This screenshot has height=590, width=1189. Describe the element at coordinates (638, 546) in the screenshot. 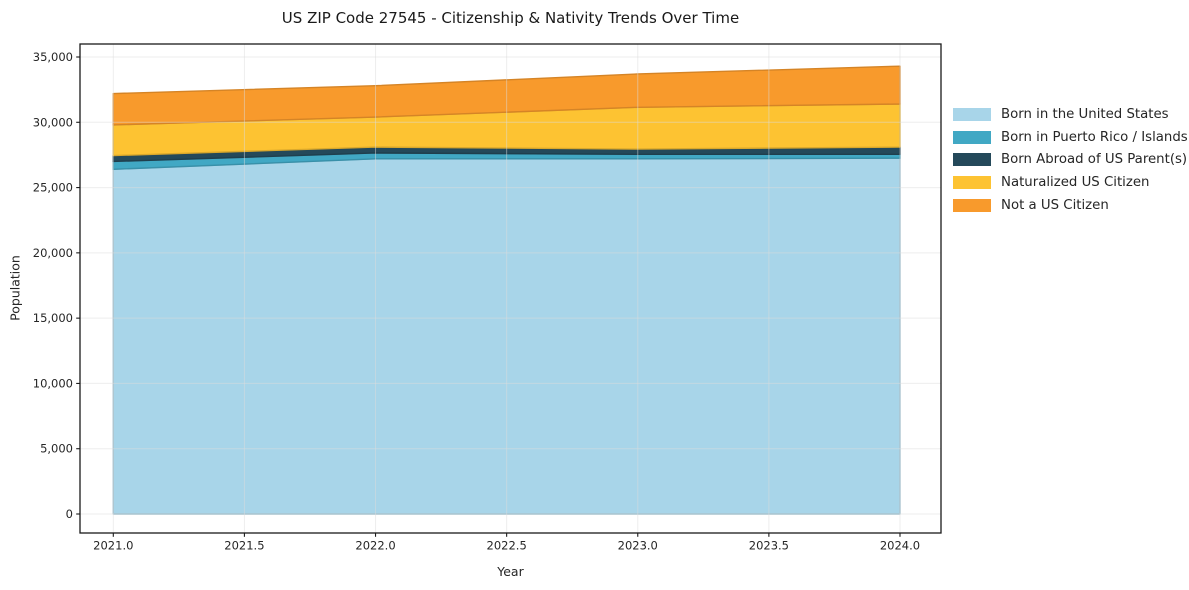

I see `x-tick-label: 2023.0` at that location.